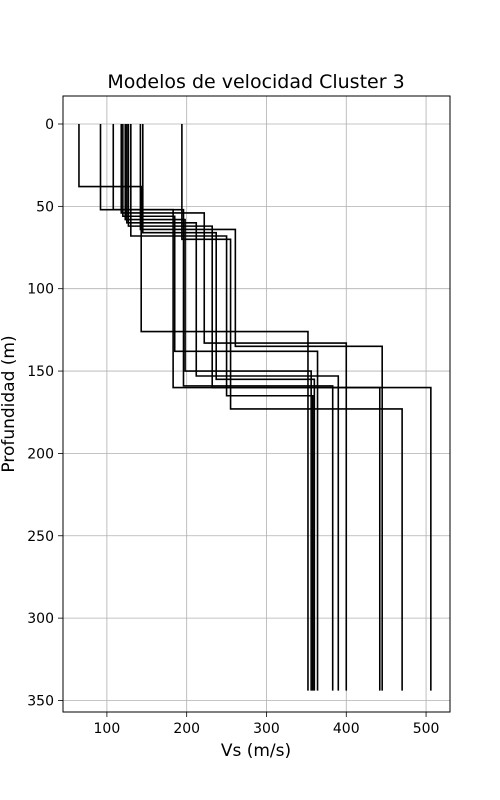 The height and width of the screenshot is (800, 500). I want to click on y-tick-label: 250, so click(40, 537).